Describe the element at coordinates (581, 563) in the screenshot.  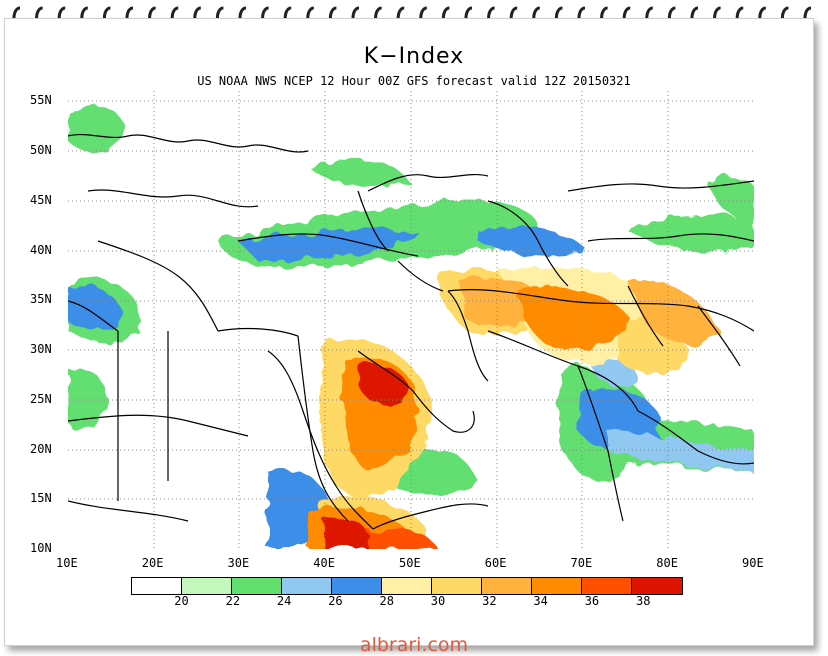
I see `lon-tick-label: 70E` at that location.